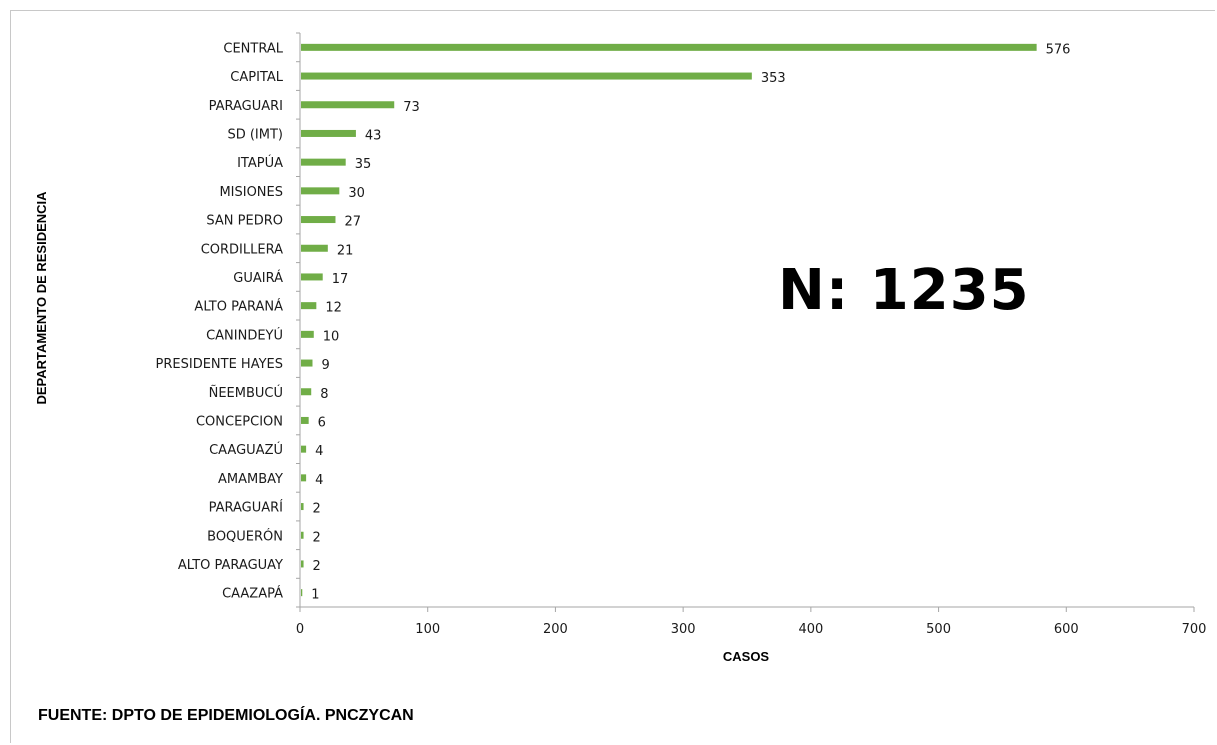  Describe the element at coordinates (373, 135) in the screenshot. I see `data-label: 43` at that location.